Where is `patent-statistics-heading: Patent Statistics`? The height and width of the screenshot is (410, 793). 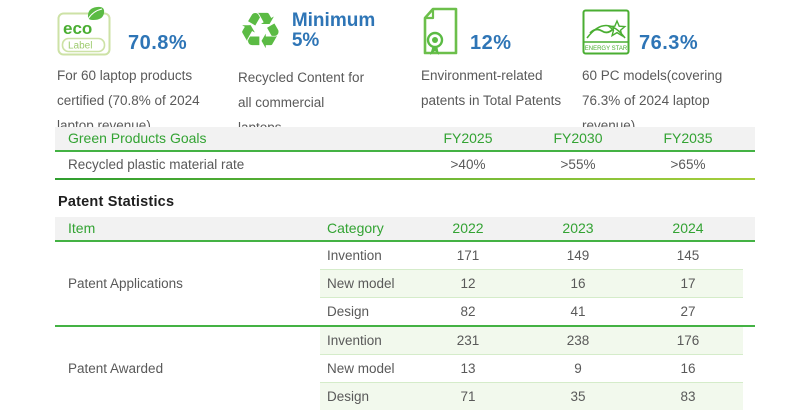
patent-statistics-heading: Patent Statistics is located at coordinates (116, 202).